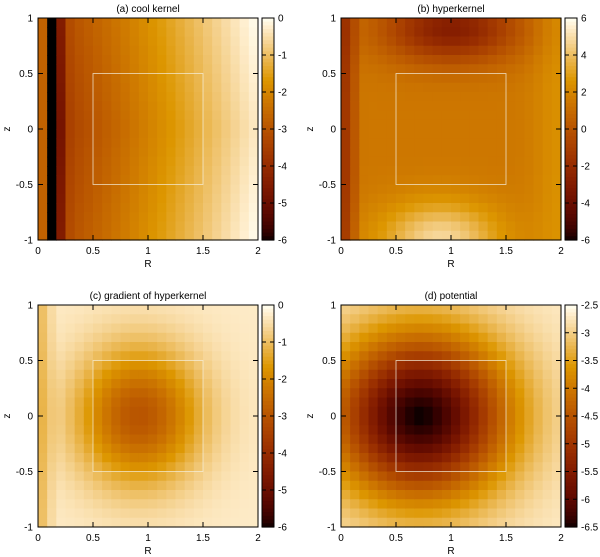  Describe the element at coordinates (281, 306) in the screenshot. I see `colorbar-tick-label: 0` at that location.